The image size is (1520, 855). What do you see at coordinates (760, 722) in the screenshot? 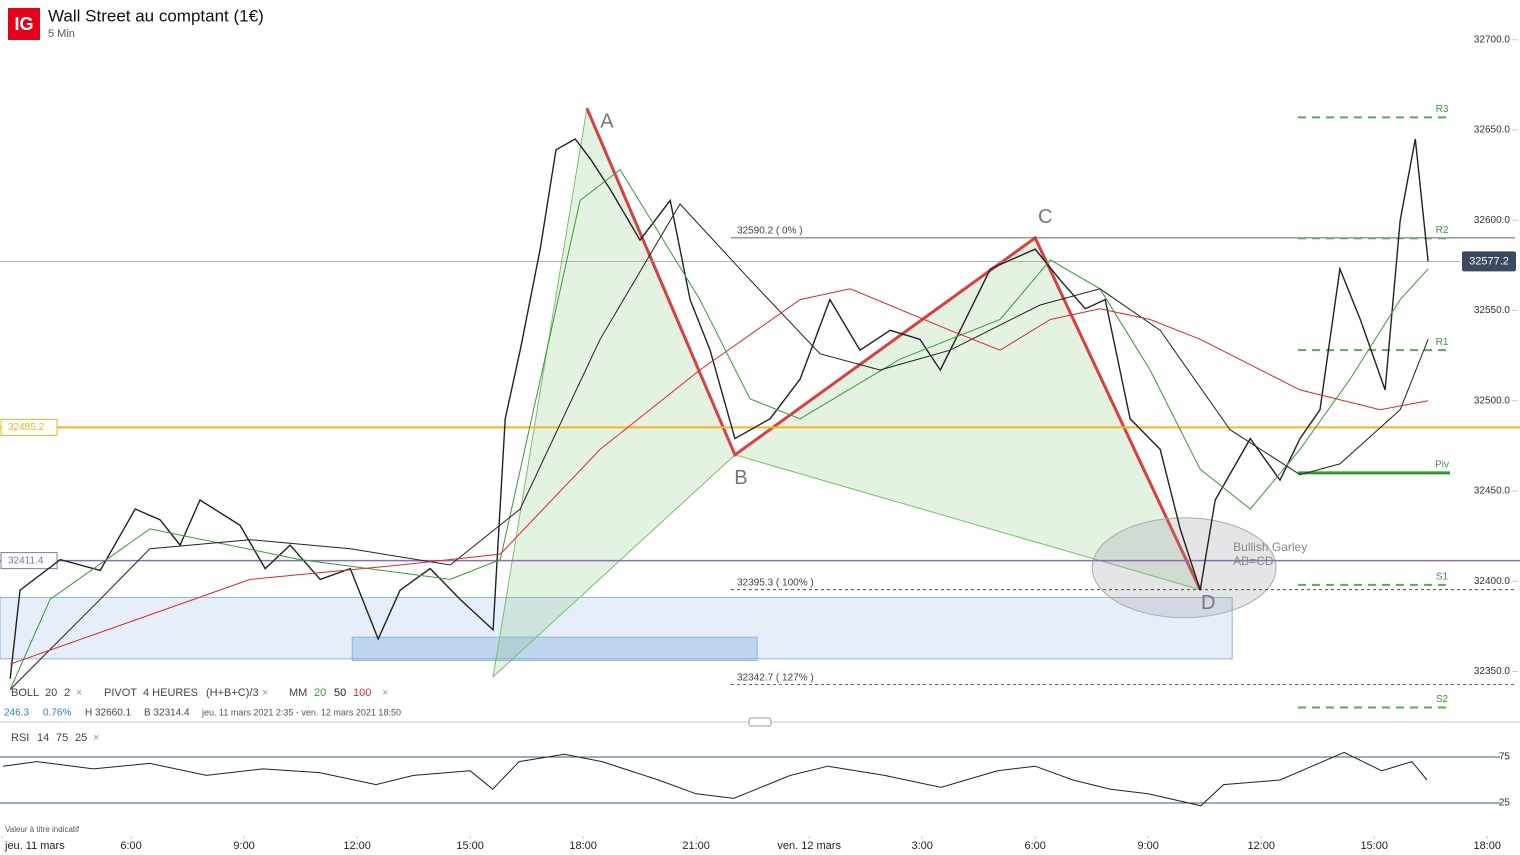
I see `resize-handle` at bounding box center [760, 722].